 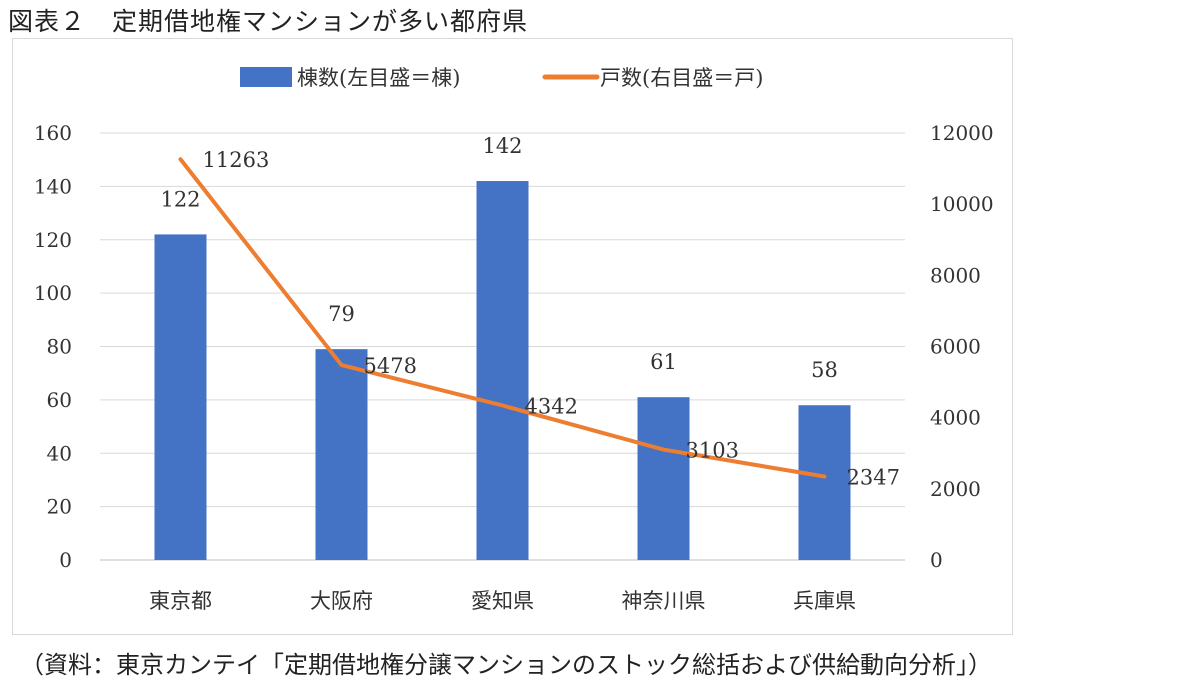 What do you see at coordinates (53, 293) in the screenshot?
I see `left-axis-tick-label: 100` at bounding box center [53, 293].